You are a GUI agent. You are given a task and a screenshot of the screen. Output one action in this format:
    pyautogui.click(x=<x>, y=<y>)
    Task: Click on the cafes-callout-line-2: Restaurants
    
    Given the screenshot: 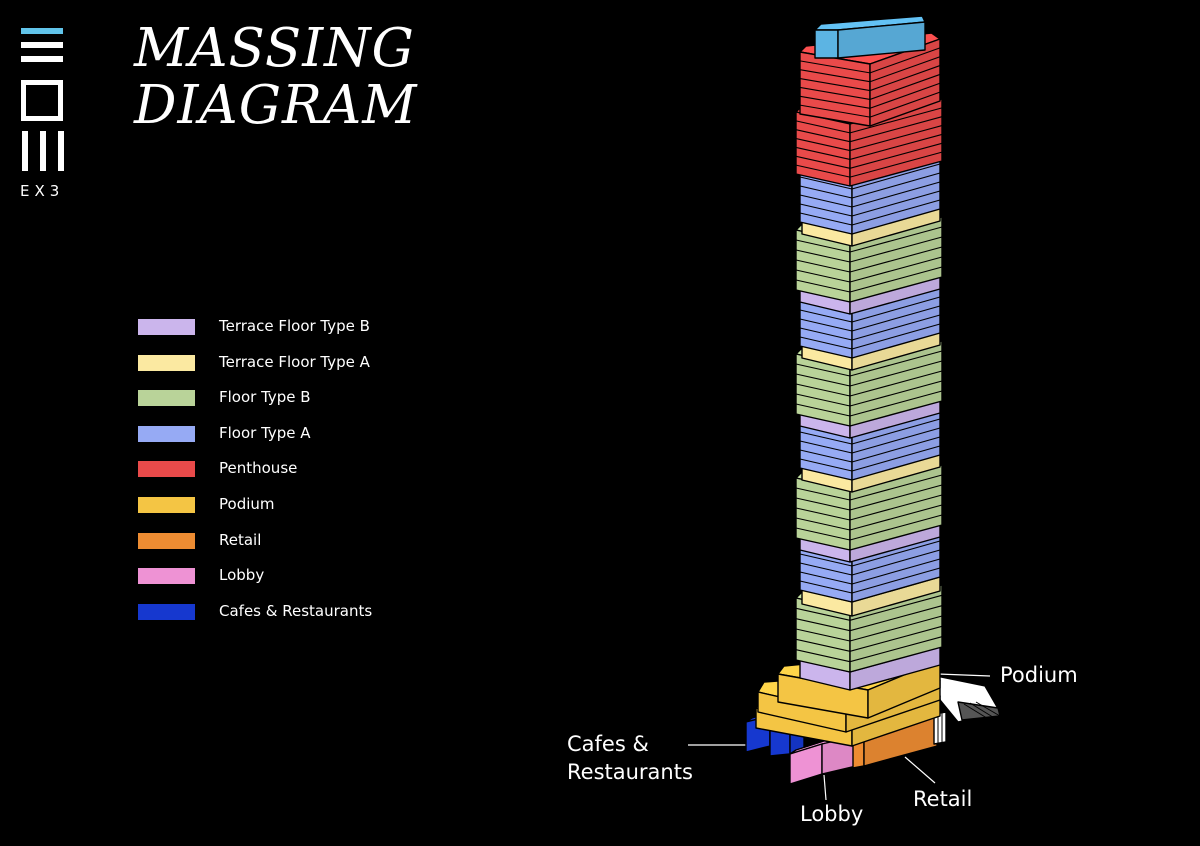 What is the action you would take?
    pyautogui.click(x=630, y=772)
    